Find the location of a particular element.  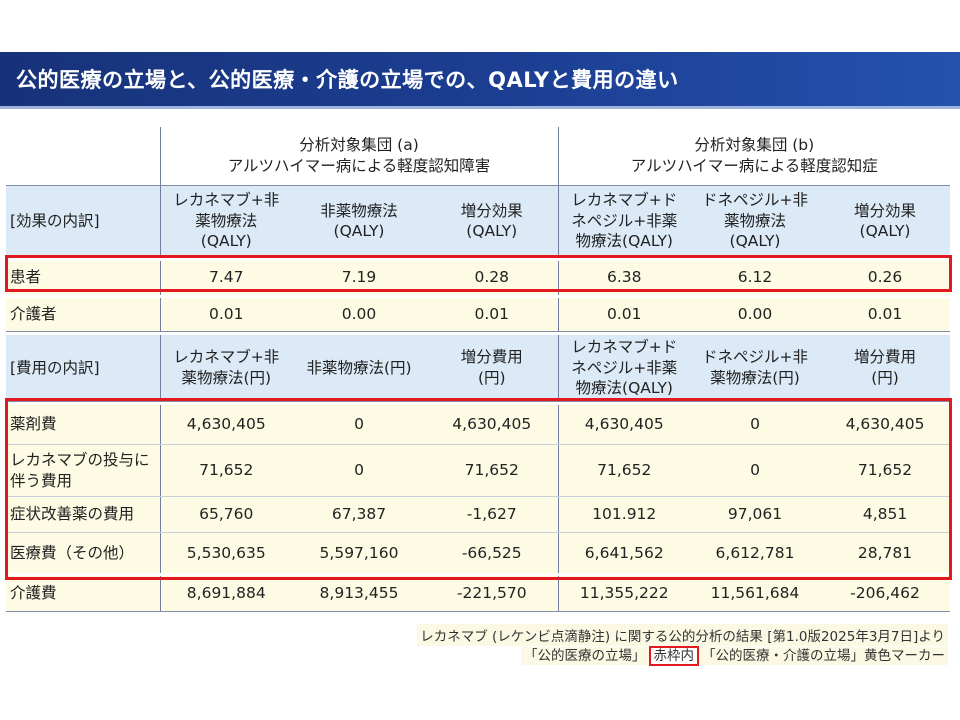

legend-note: 「公的医療の立場」 赤枠内 「公的医療・介護の立場」黄色マーカー is located at coordinates (734, 655).